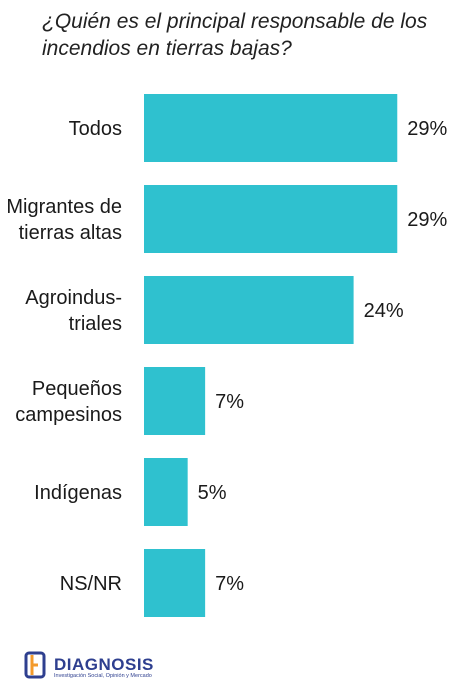 The width and height of the screenshot is (464, 683). I want to click on category-label: NS/NR, so click(91, 584).